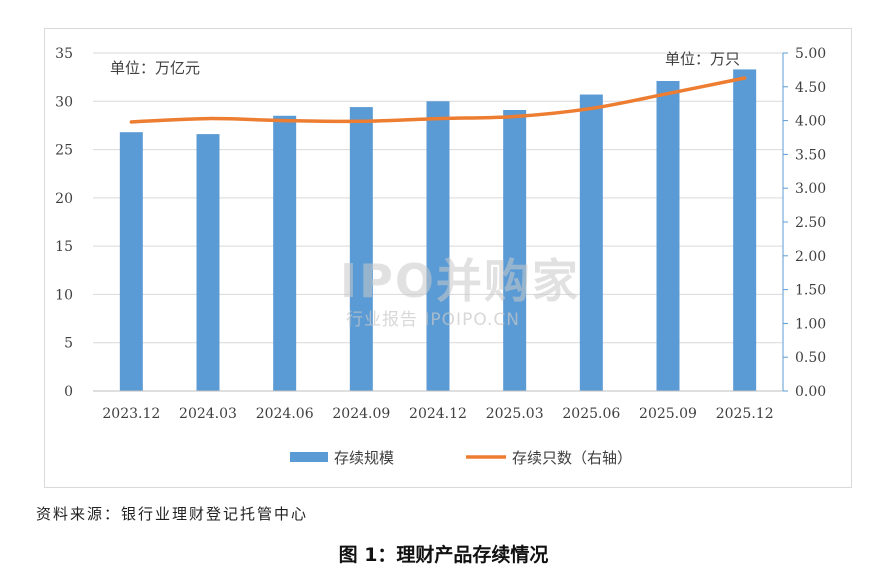 The height and width of the screenshot is (572, 887). Describe the element at coordinates (810, 122) in the screenshot. I see `right-tick-label: 4.00` at that location.